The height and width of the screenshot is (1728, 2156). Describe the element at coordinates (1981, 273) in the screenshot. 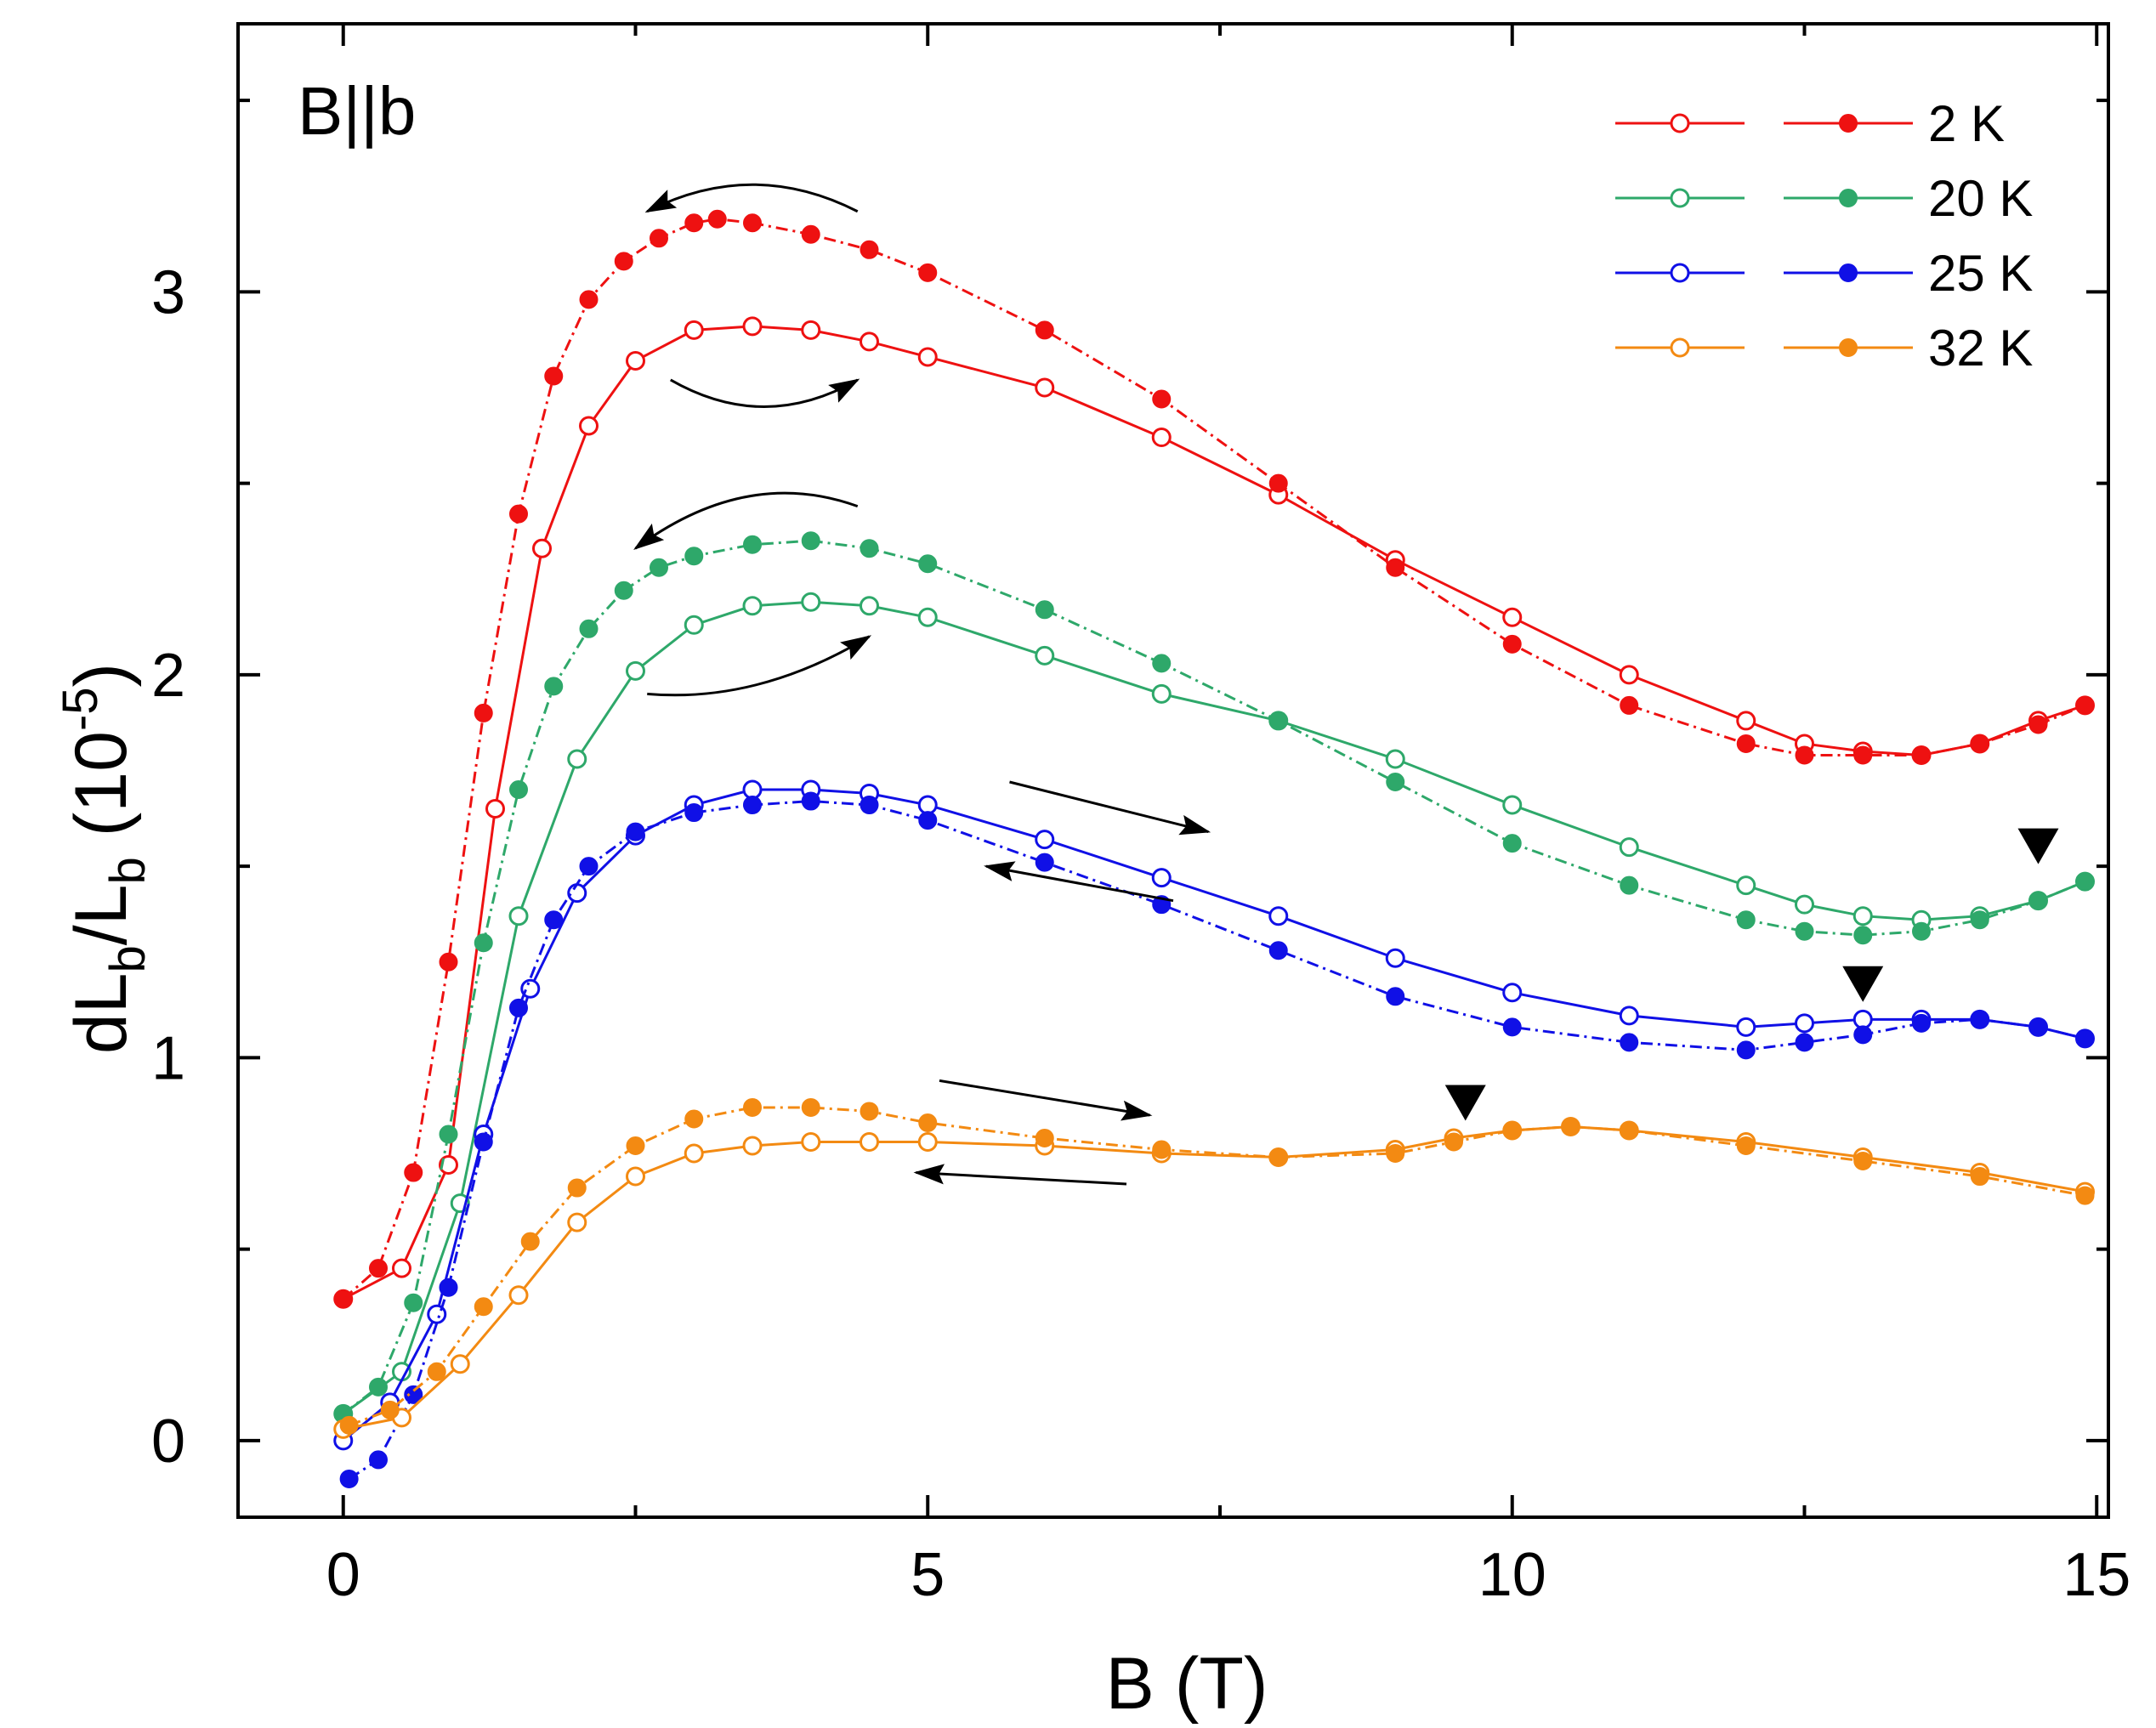

I see `legend-label: 25 K` at that location.